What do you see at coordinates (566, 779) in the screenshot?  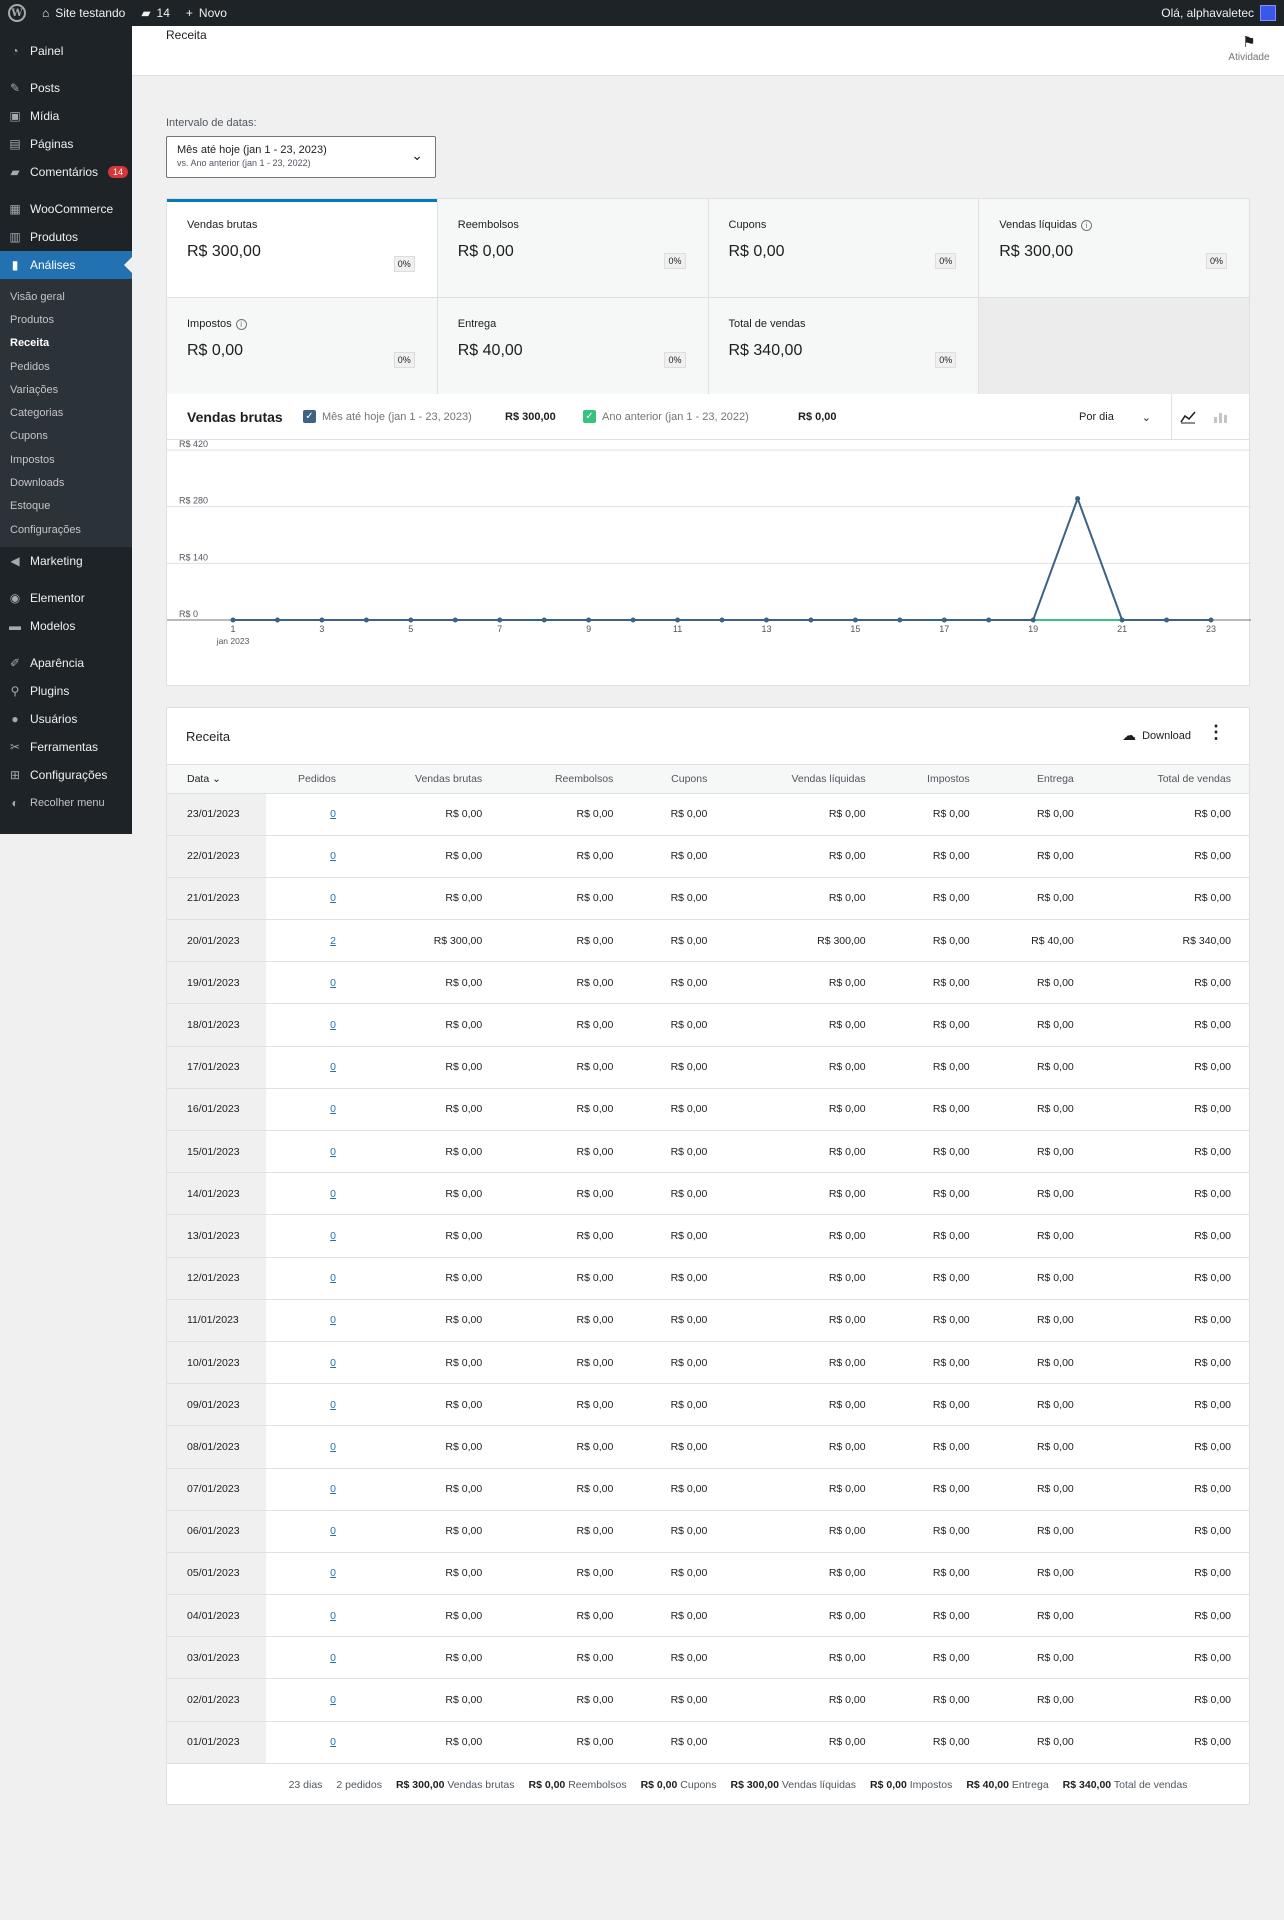 I see `column-header-refunds: Reembolsos` at bounding box center [566, 779].